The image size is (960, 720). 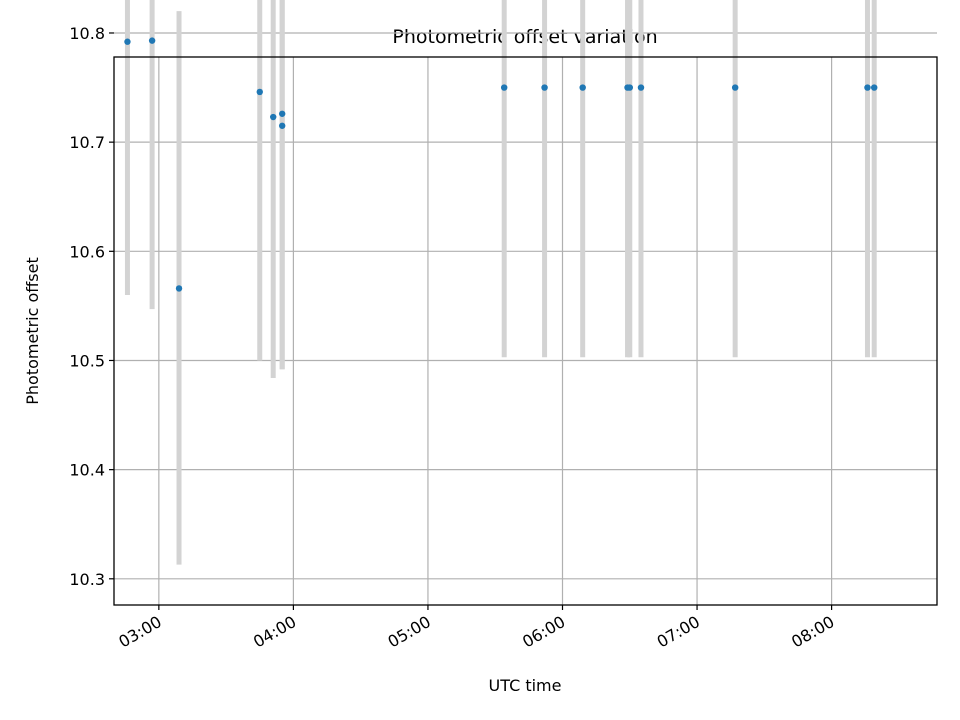 What do you see at coordinates (139, 632) in the screenshot?
I see `x-tick-label: 03:00` at bounding box center [139, 632].